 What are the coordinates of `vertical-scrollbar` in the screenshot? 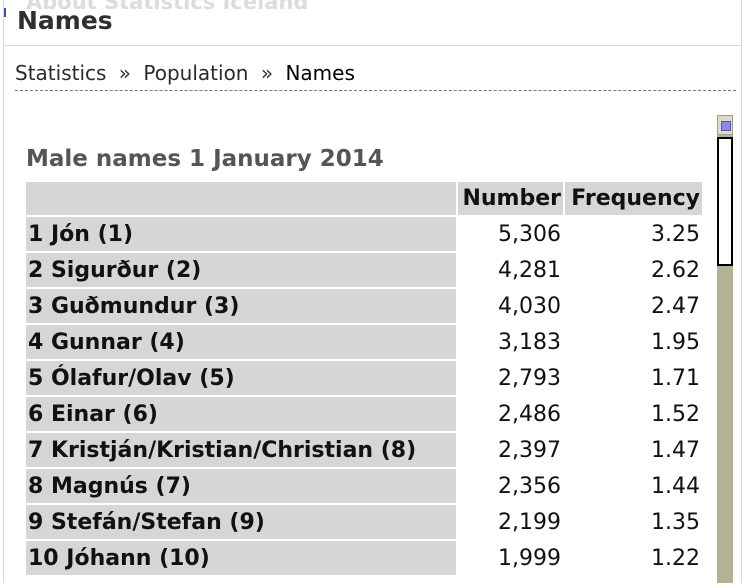 It's located at (725, 349).